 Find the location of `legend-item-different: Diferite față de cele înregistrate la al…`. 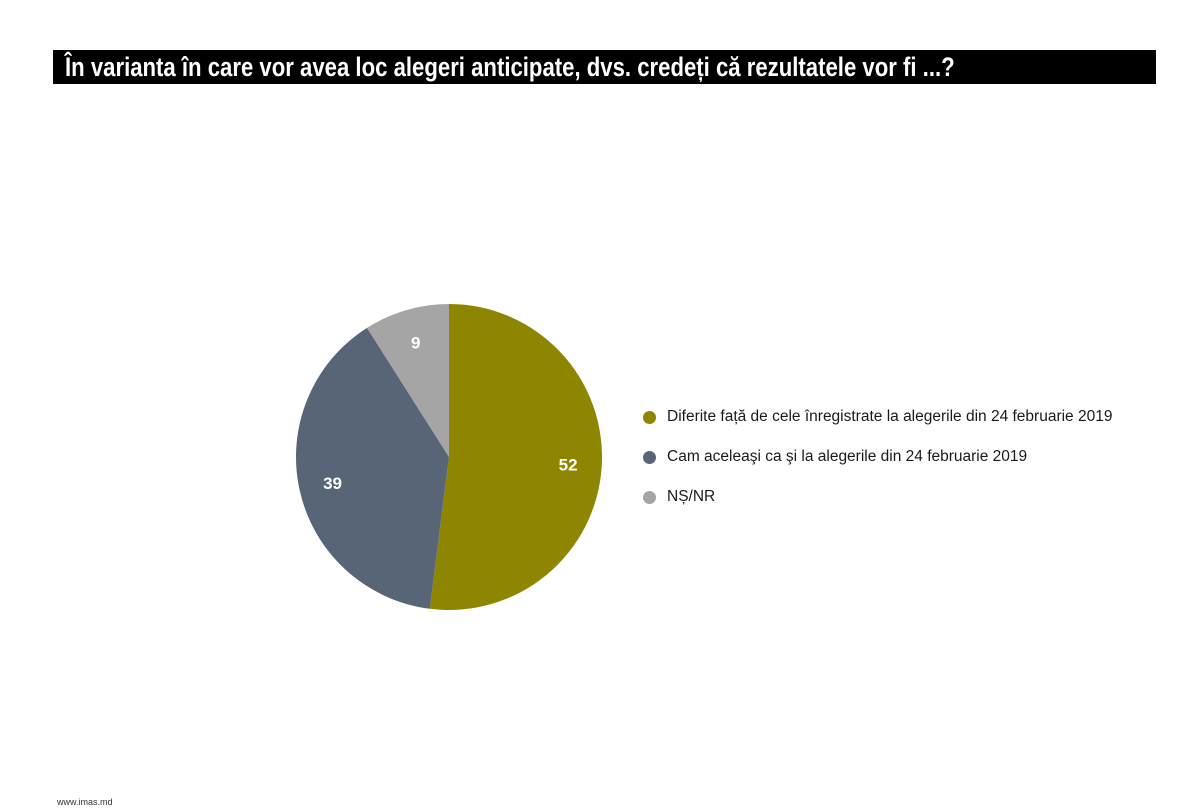

legend-item-different: Diferite față de cele înregistrate la al… is located at coordinates (877, 417).